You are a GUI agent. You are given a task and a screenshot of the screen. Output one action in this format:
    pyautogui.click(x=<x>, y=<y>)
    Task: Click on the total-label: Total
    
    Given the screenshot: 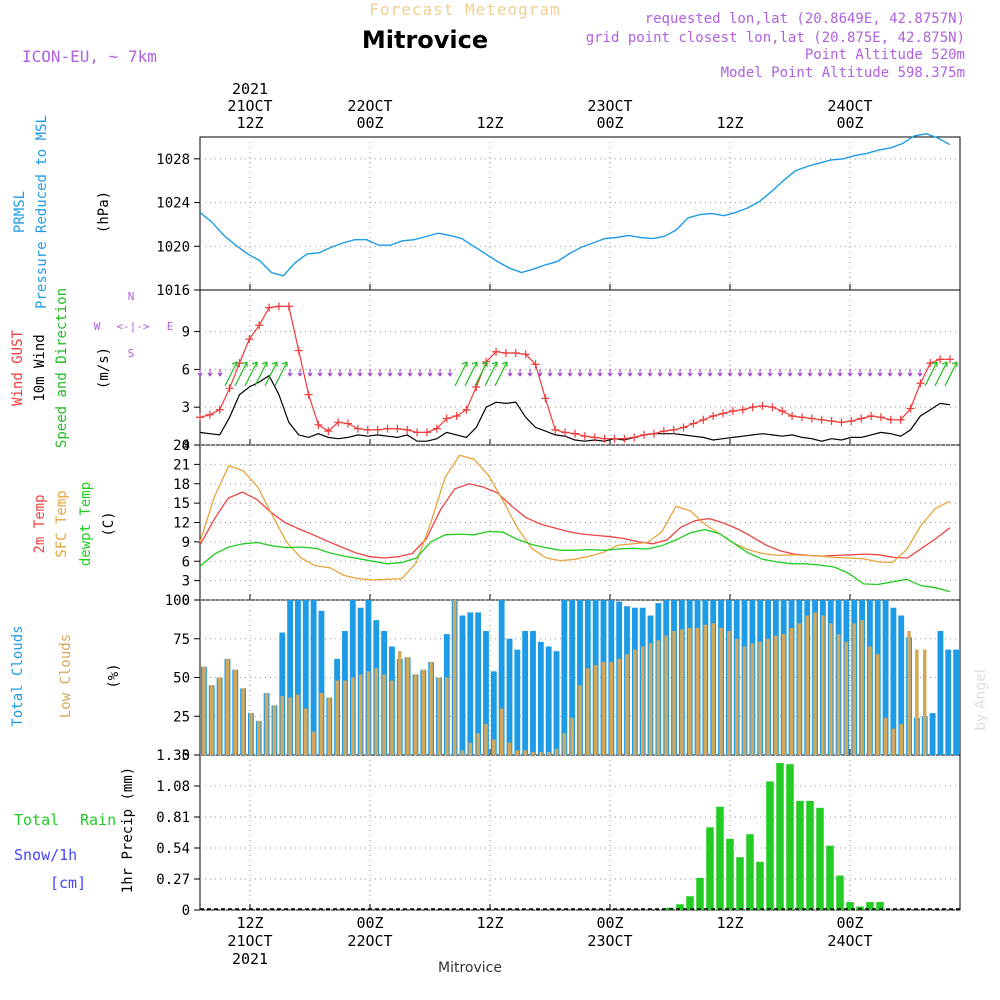 What is the action you would take?
    pyautogui.click(x=36, y=820)
    